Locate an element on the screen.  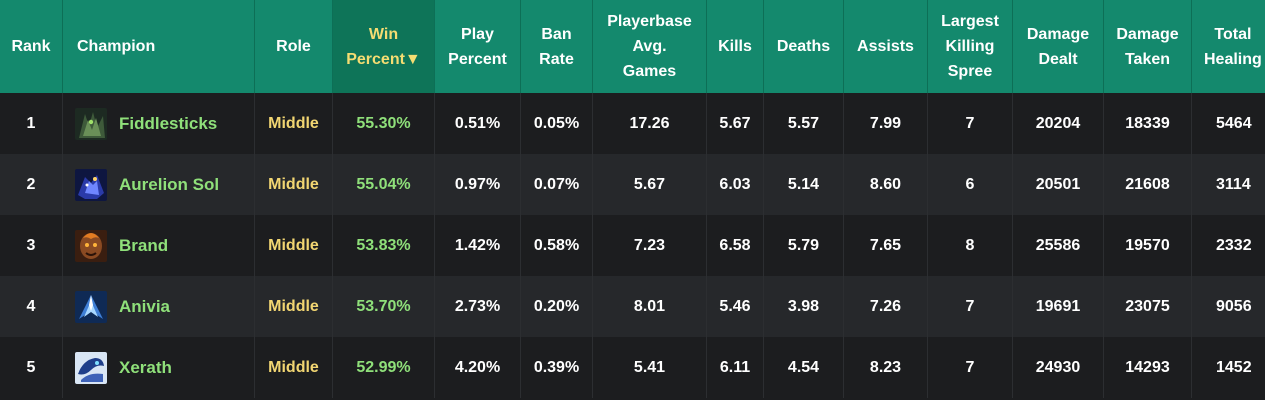
column-header-damage-dealt: Damage Dealt is located at coordinates (1058, 46).